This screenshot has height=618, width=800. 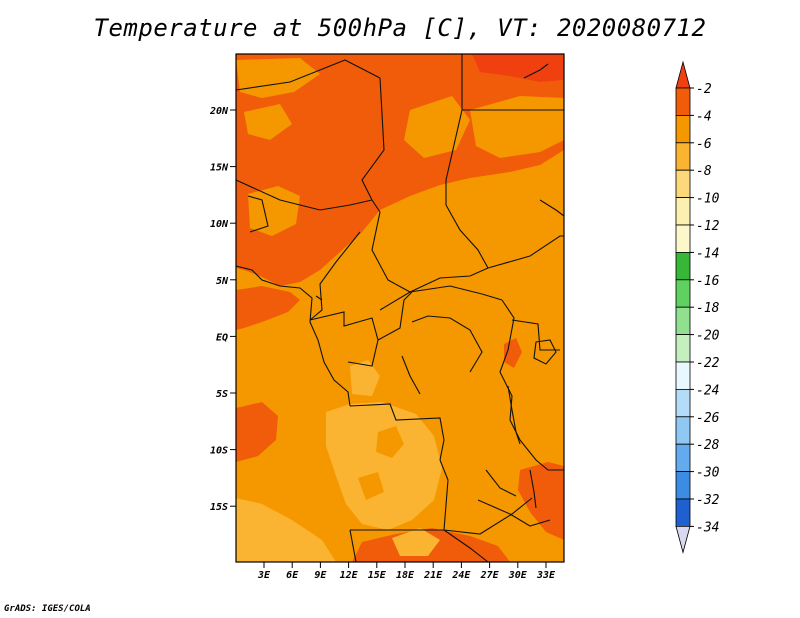 I want to click on field-band-minus6-central, so click(x=384, y=466).